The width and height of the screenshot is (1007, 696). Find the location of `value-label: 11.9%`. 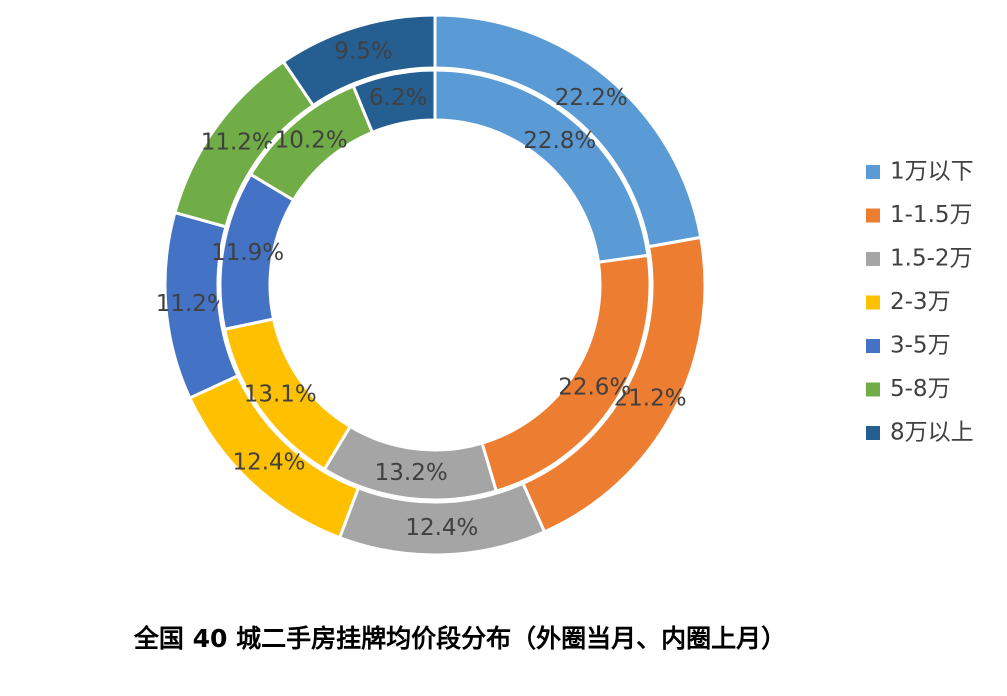

value-label: 11.9% is located at coordinates (247, 253).